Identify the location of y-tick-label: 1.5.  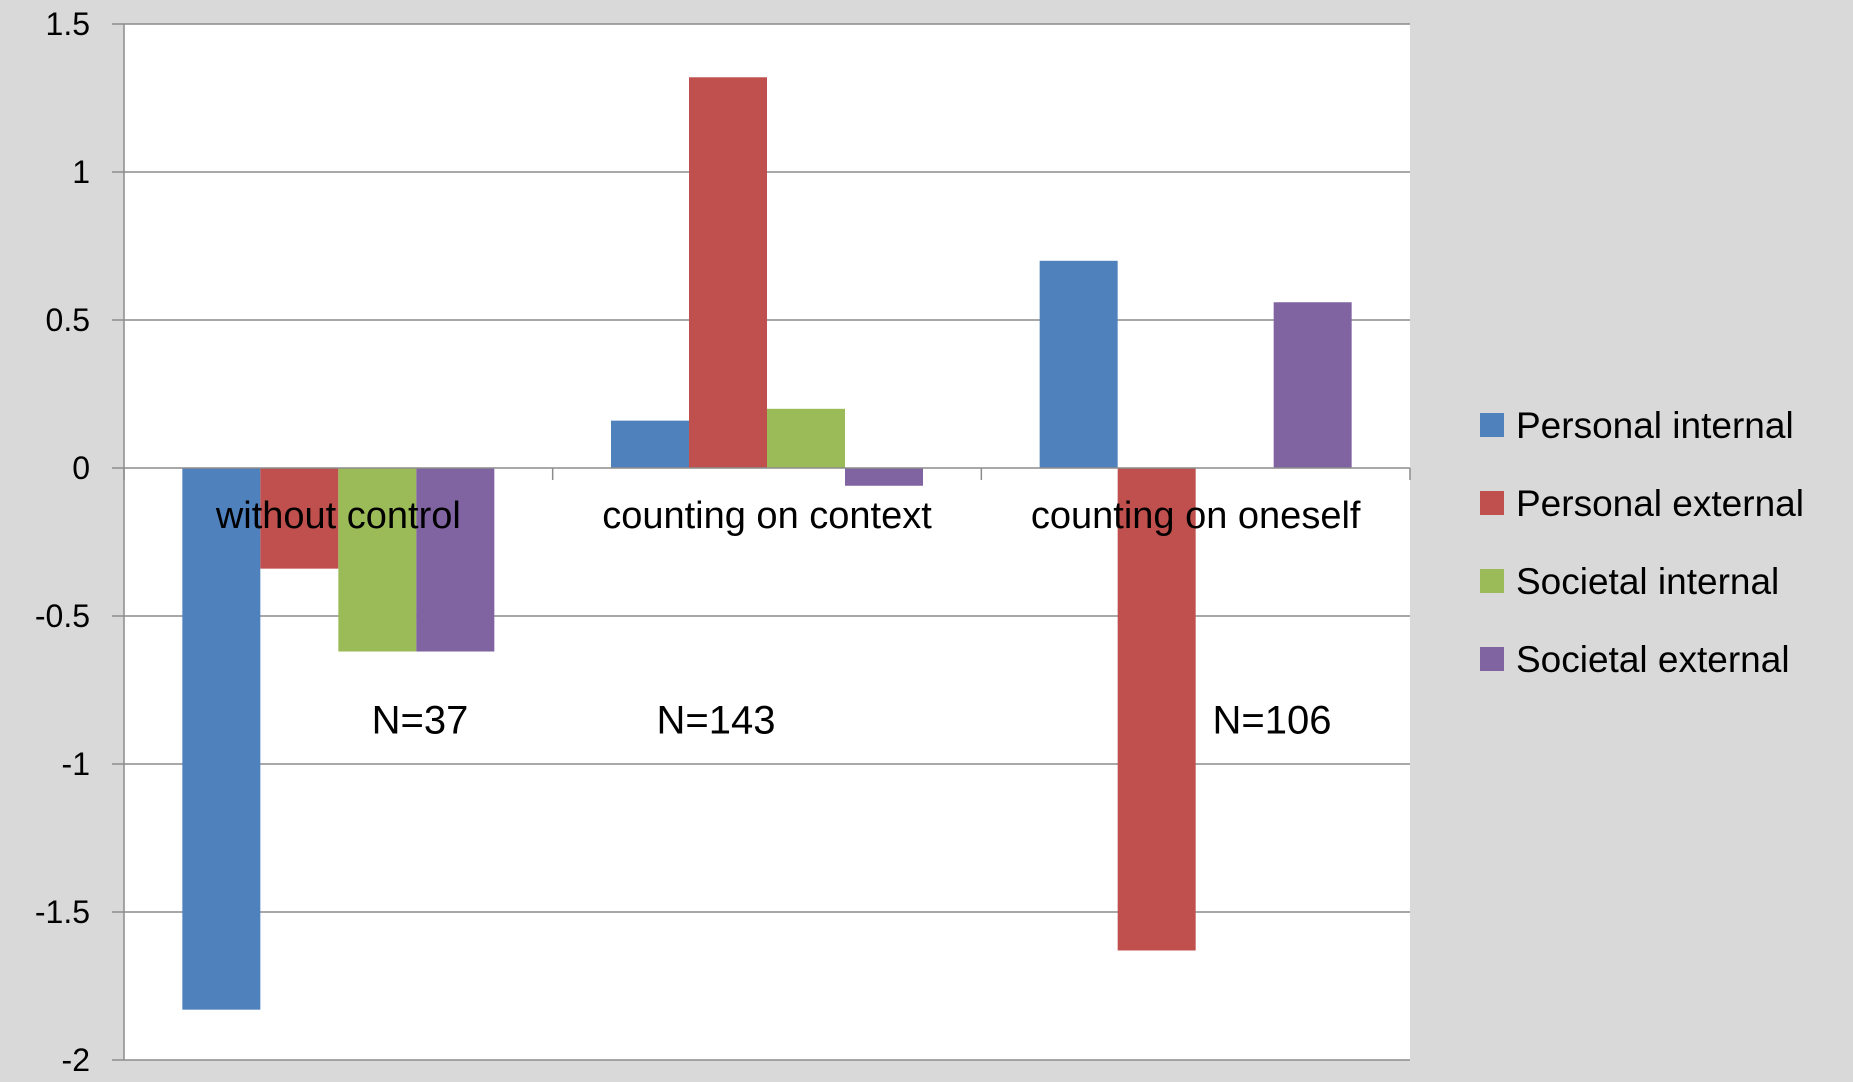
(68, 24).